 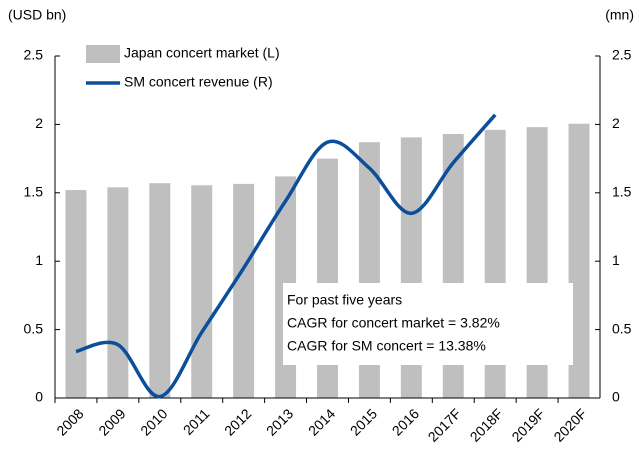 I want to click on x-tick-label: 2011, so click(x=196, y=421).